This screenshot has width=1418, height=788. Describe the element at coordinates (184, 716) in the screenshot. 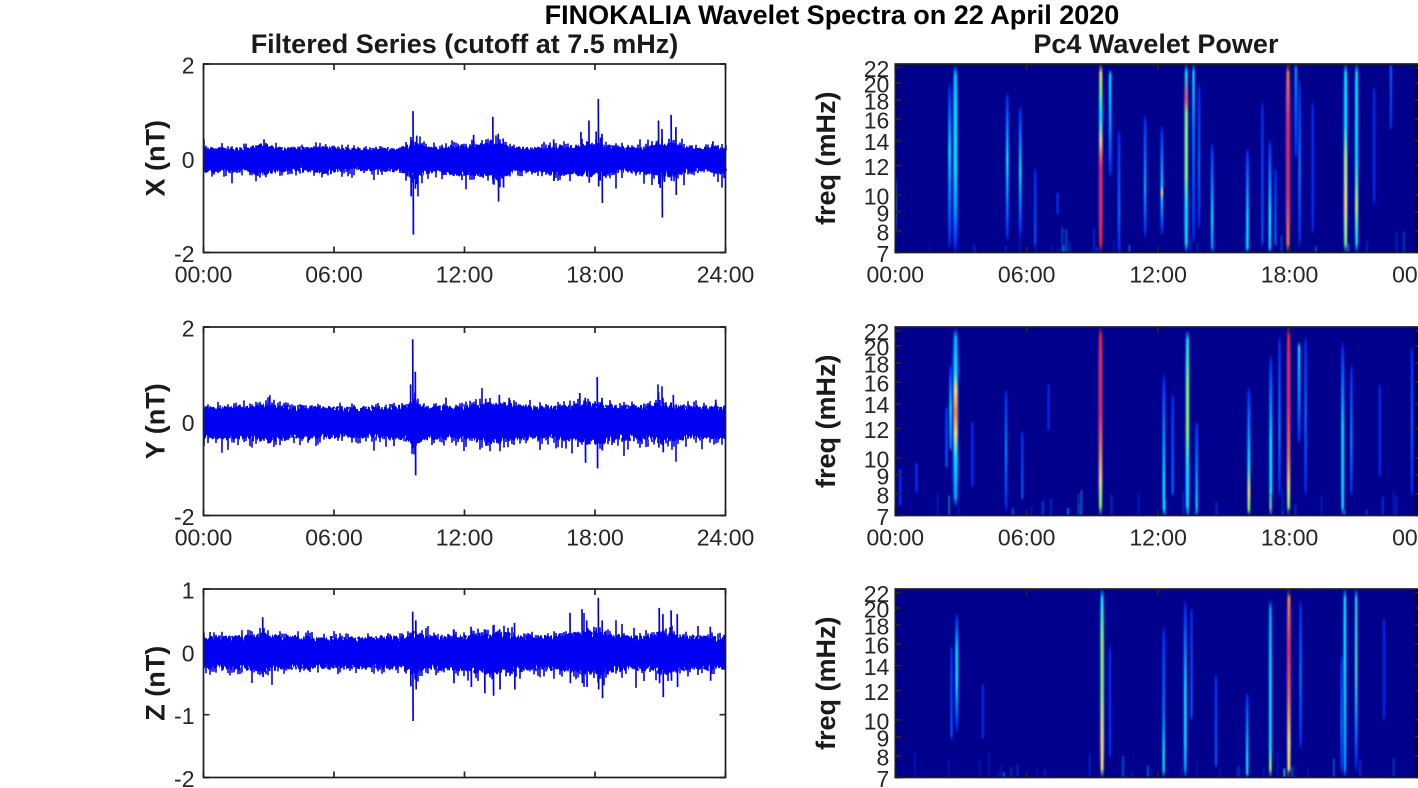

I see `svg-text: -1` at that location.